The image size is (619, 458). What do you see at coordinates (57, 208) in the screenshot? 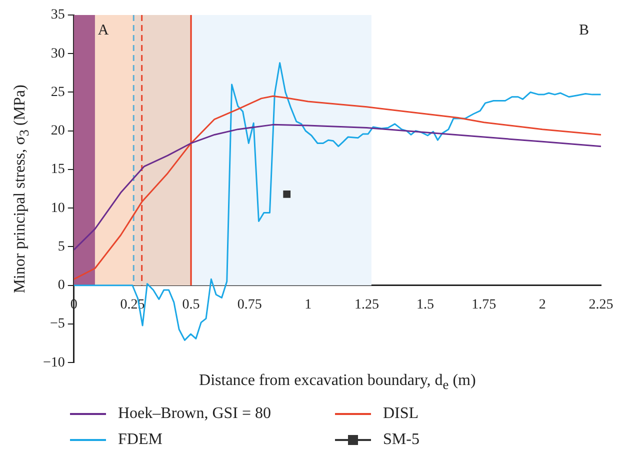
I see `y-tick-label: 10` at bounding box center [57, 208].